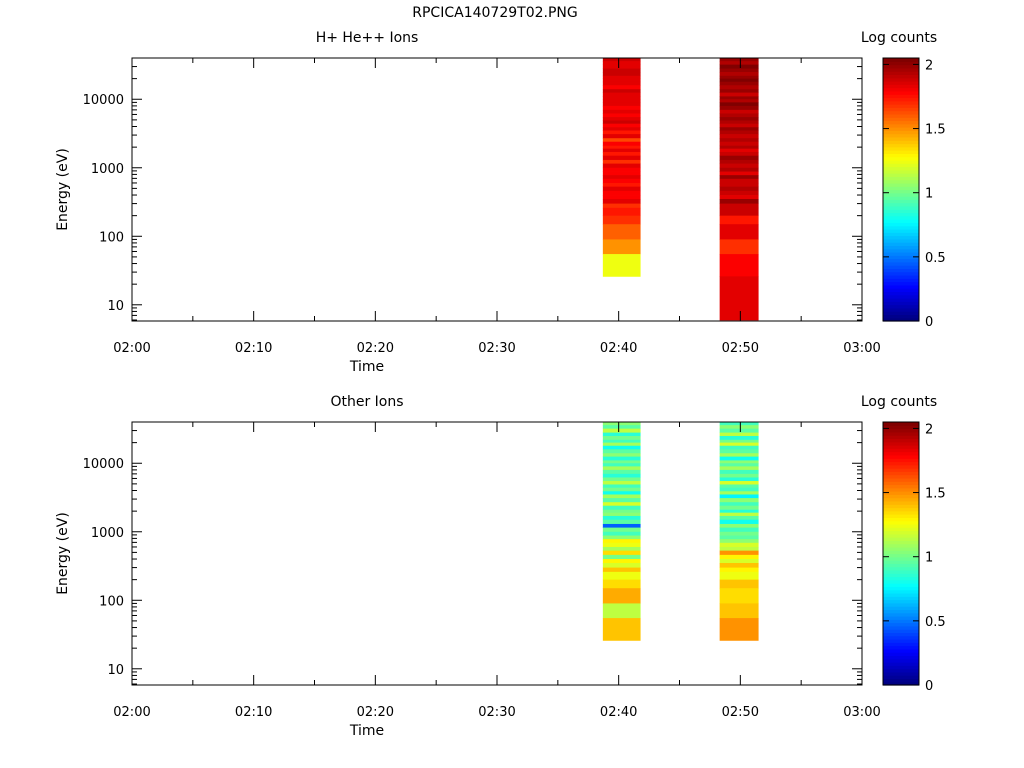  I want to click on x-tick-label: 02:50, so click(740, 348).